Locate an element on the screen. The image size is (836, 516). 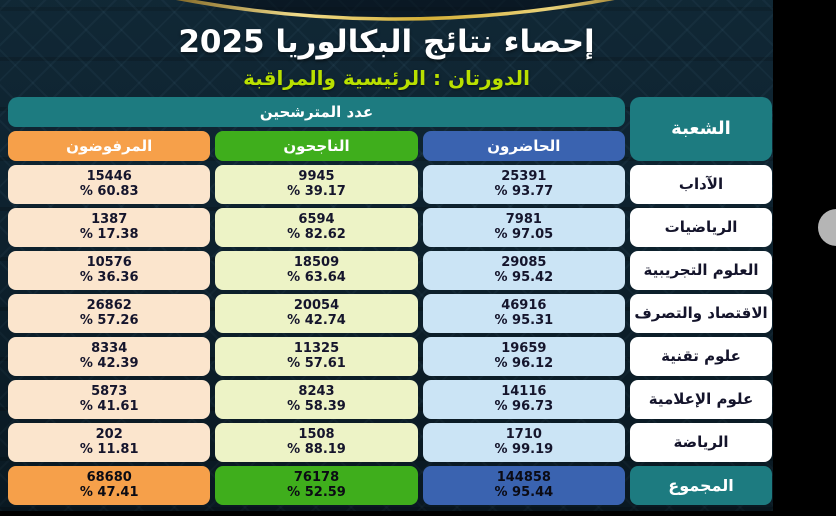
data-cell-present: 1710% 99.19 is located at coordinates (523, 442).